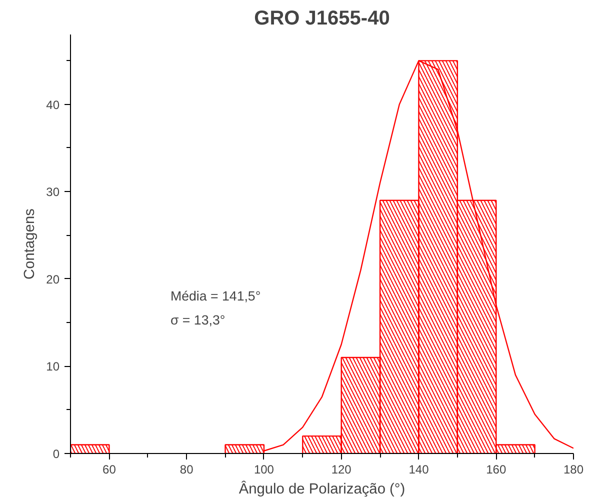 The width and height of the screenshot is (593, 500). Describe the element at coordinates (187, 469) in the screenshot. I see `x-tick-label: 80` at that location.